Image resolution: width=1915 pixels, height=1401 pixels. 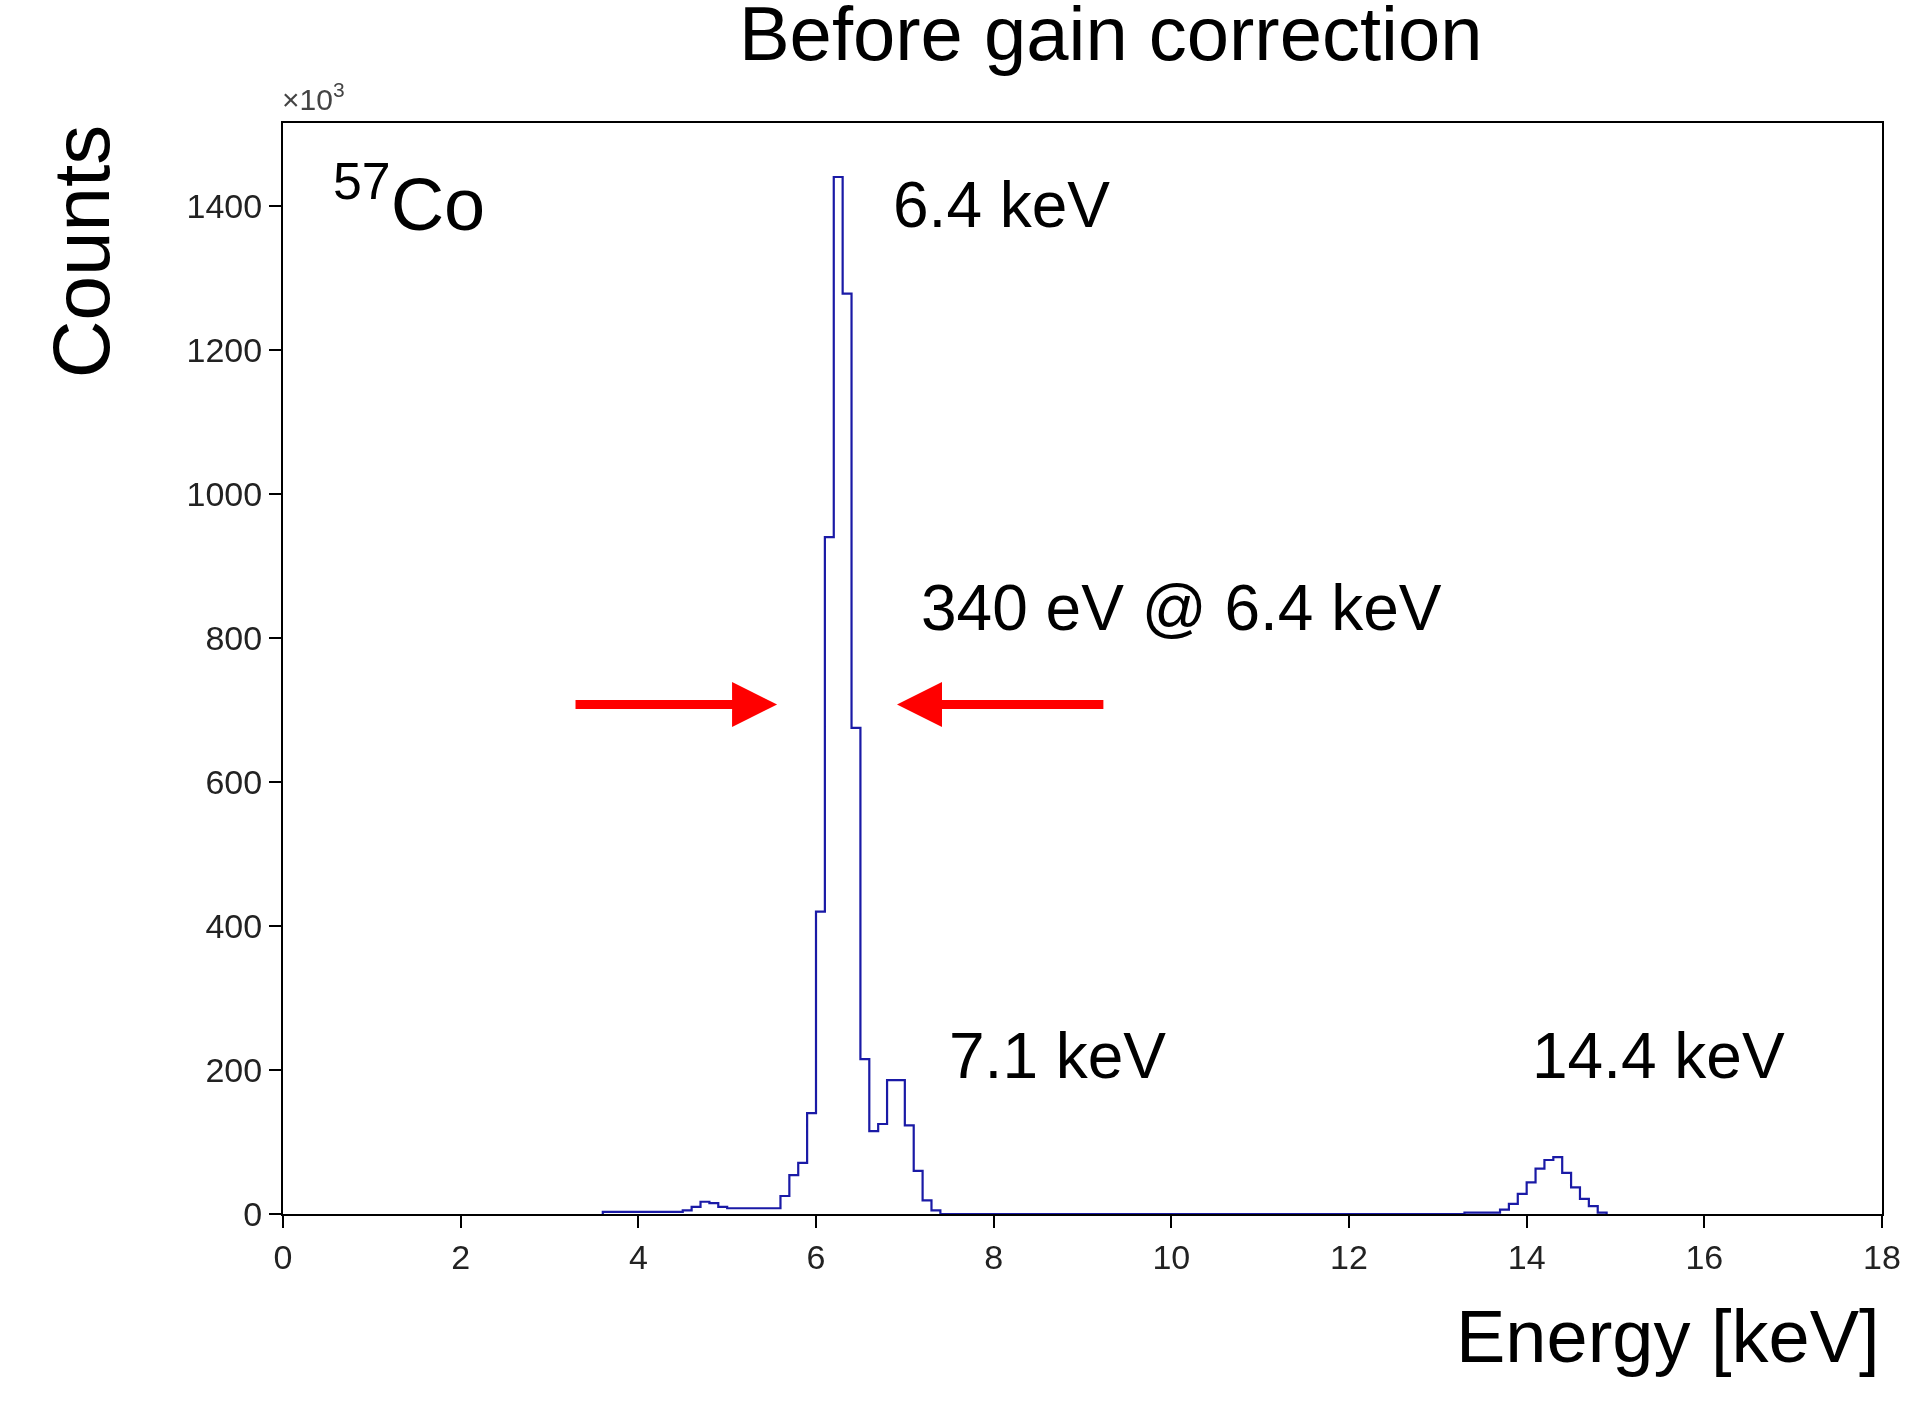 I want to click on x-tick-label: 10, so click(x=1171, y=1256).